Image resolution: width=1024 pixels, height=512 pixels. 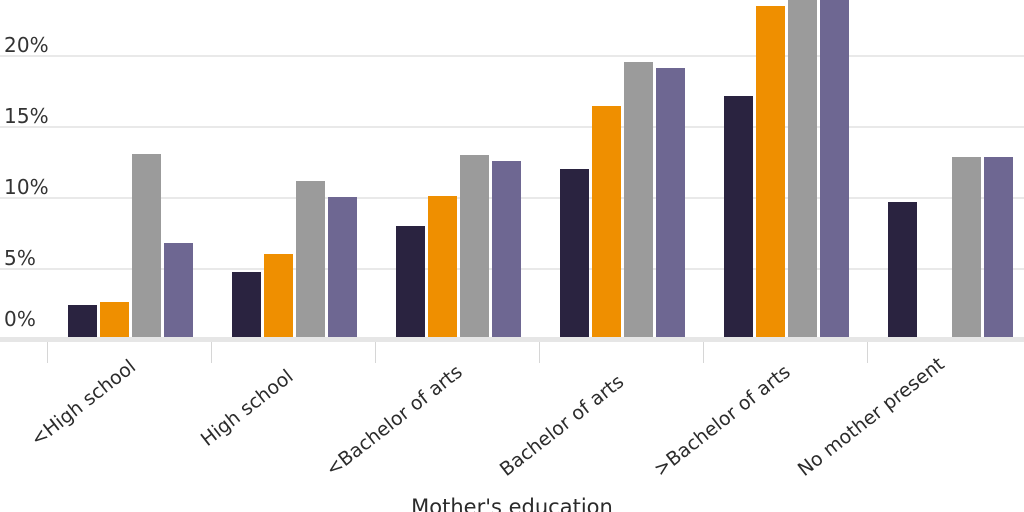 What do you see at coordinates (20, 258) in the screenshot?
I see `y-tick-label-5: 5%` at bounding box center [20, 258].